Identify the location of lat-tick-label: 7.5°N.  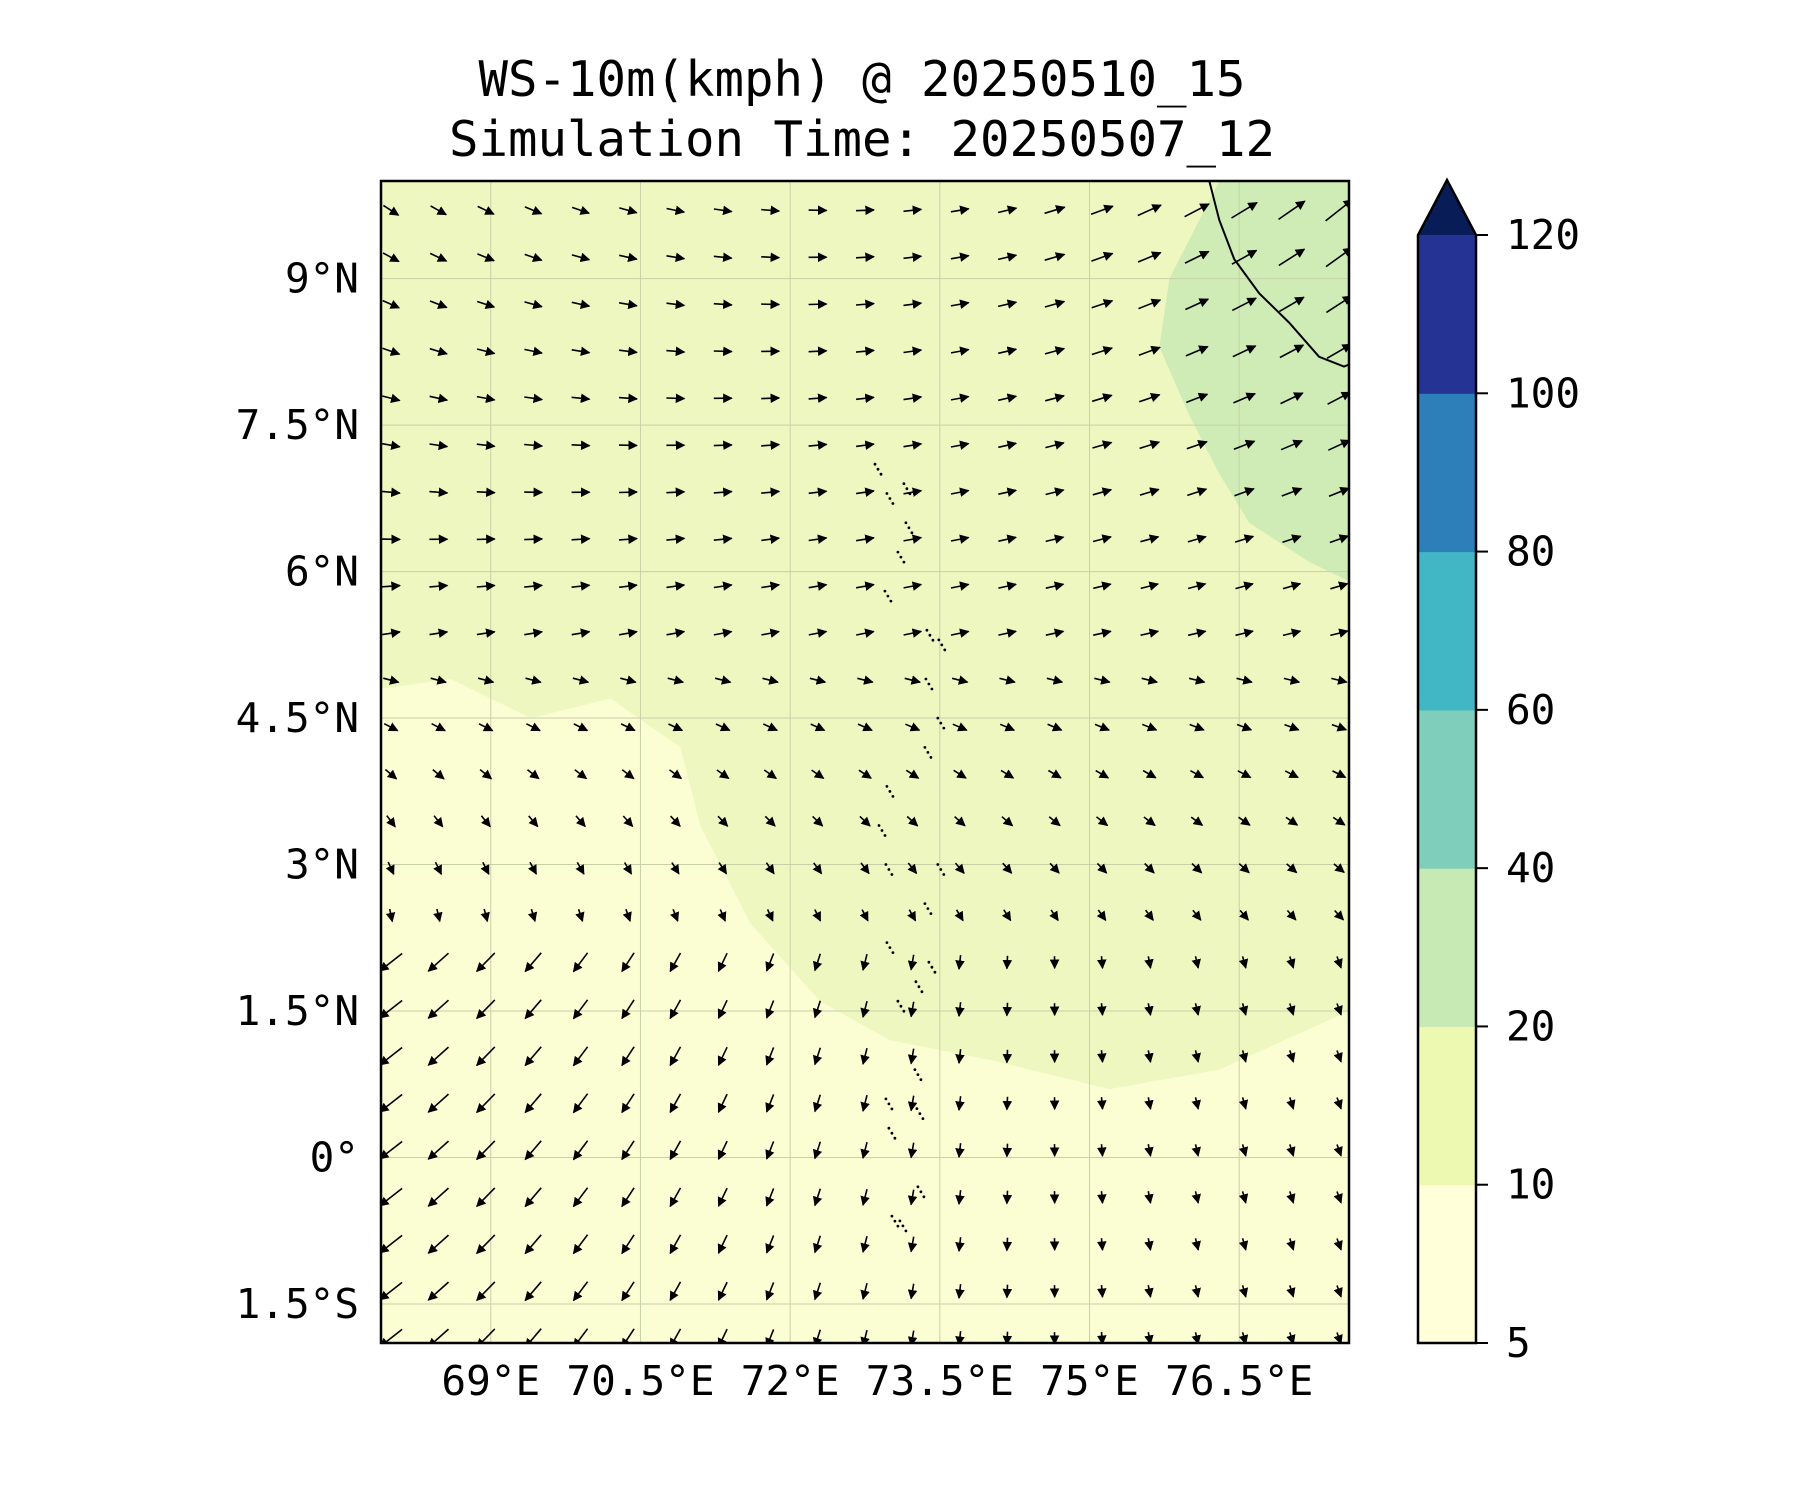
(297, 425).